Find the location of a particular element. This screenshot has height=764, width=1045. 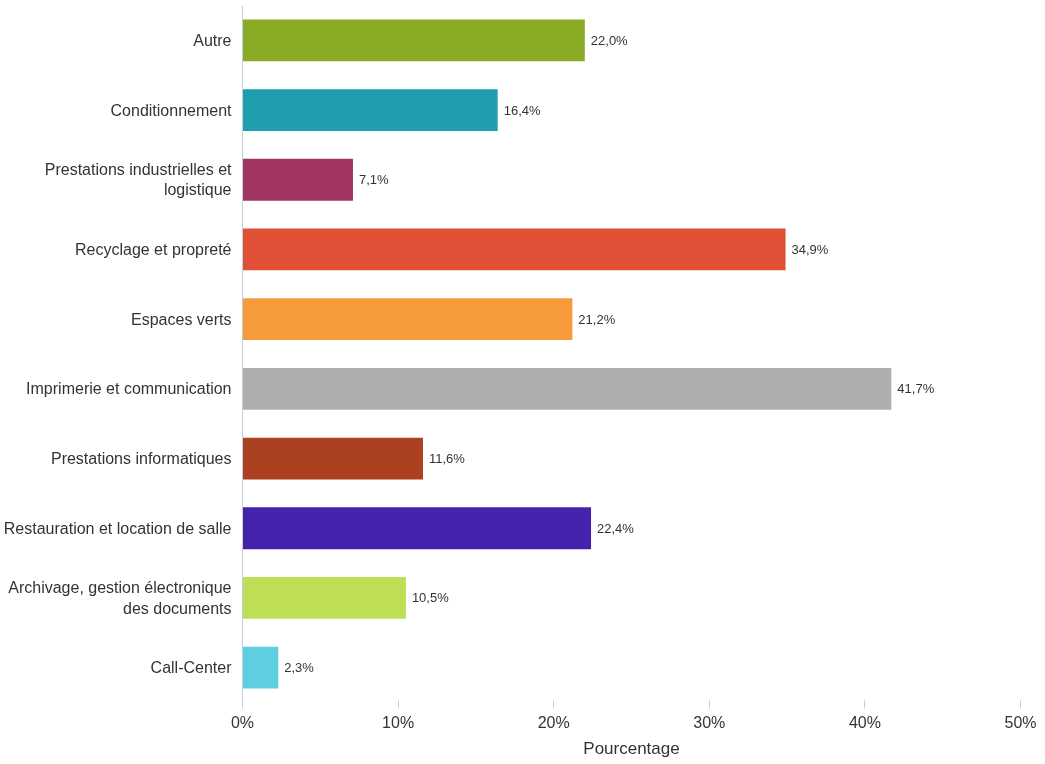

y-tick-label: Recyclage et propreté is located at coordinates (153, 249).